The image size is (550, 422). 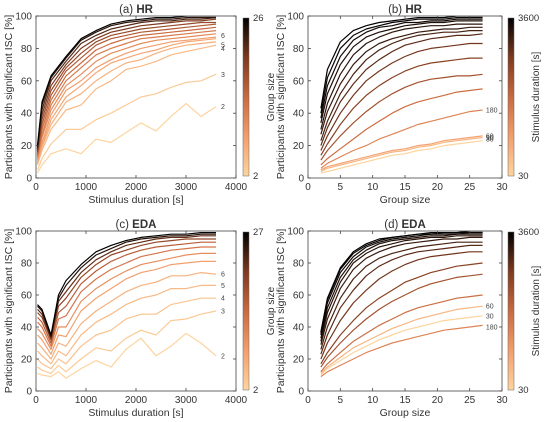 I want to click on x-tick-label: 25, so click(x=470, y=400).